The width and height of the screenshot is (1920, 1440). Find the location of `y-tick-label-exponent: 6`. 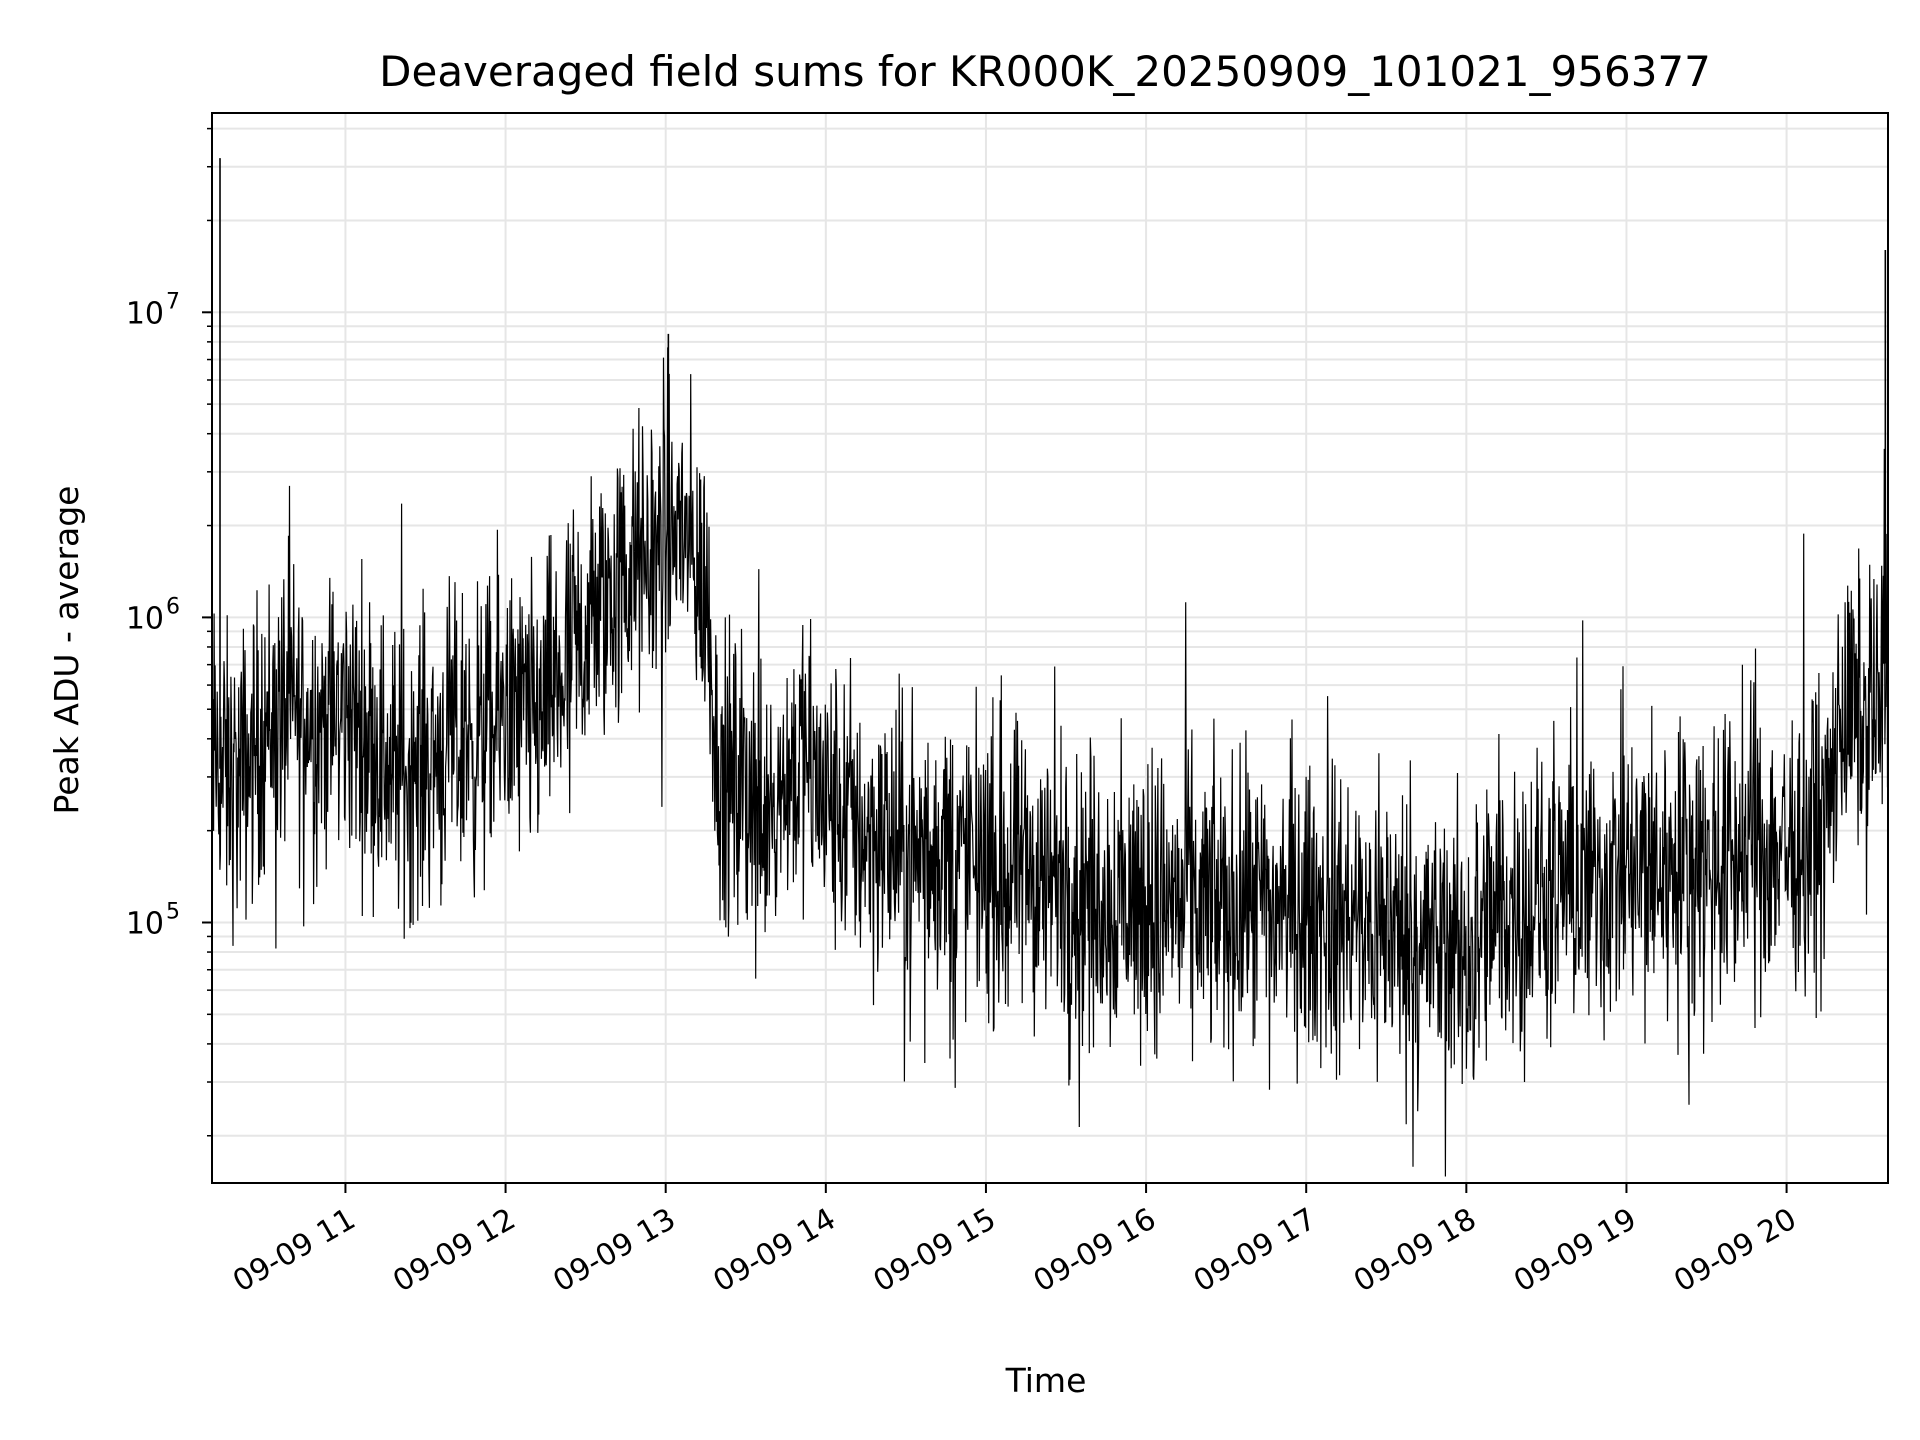

y-tick-label-exponent: 6 is located at coordinates (173, 606).